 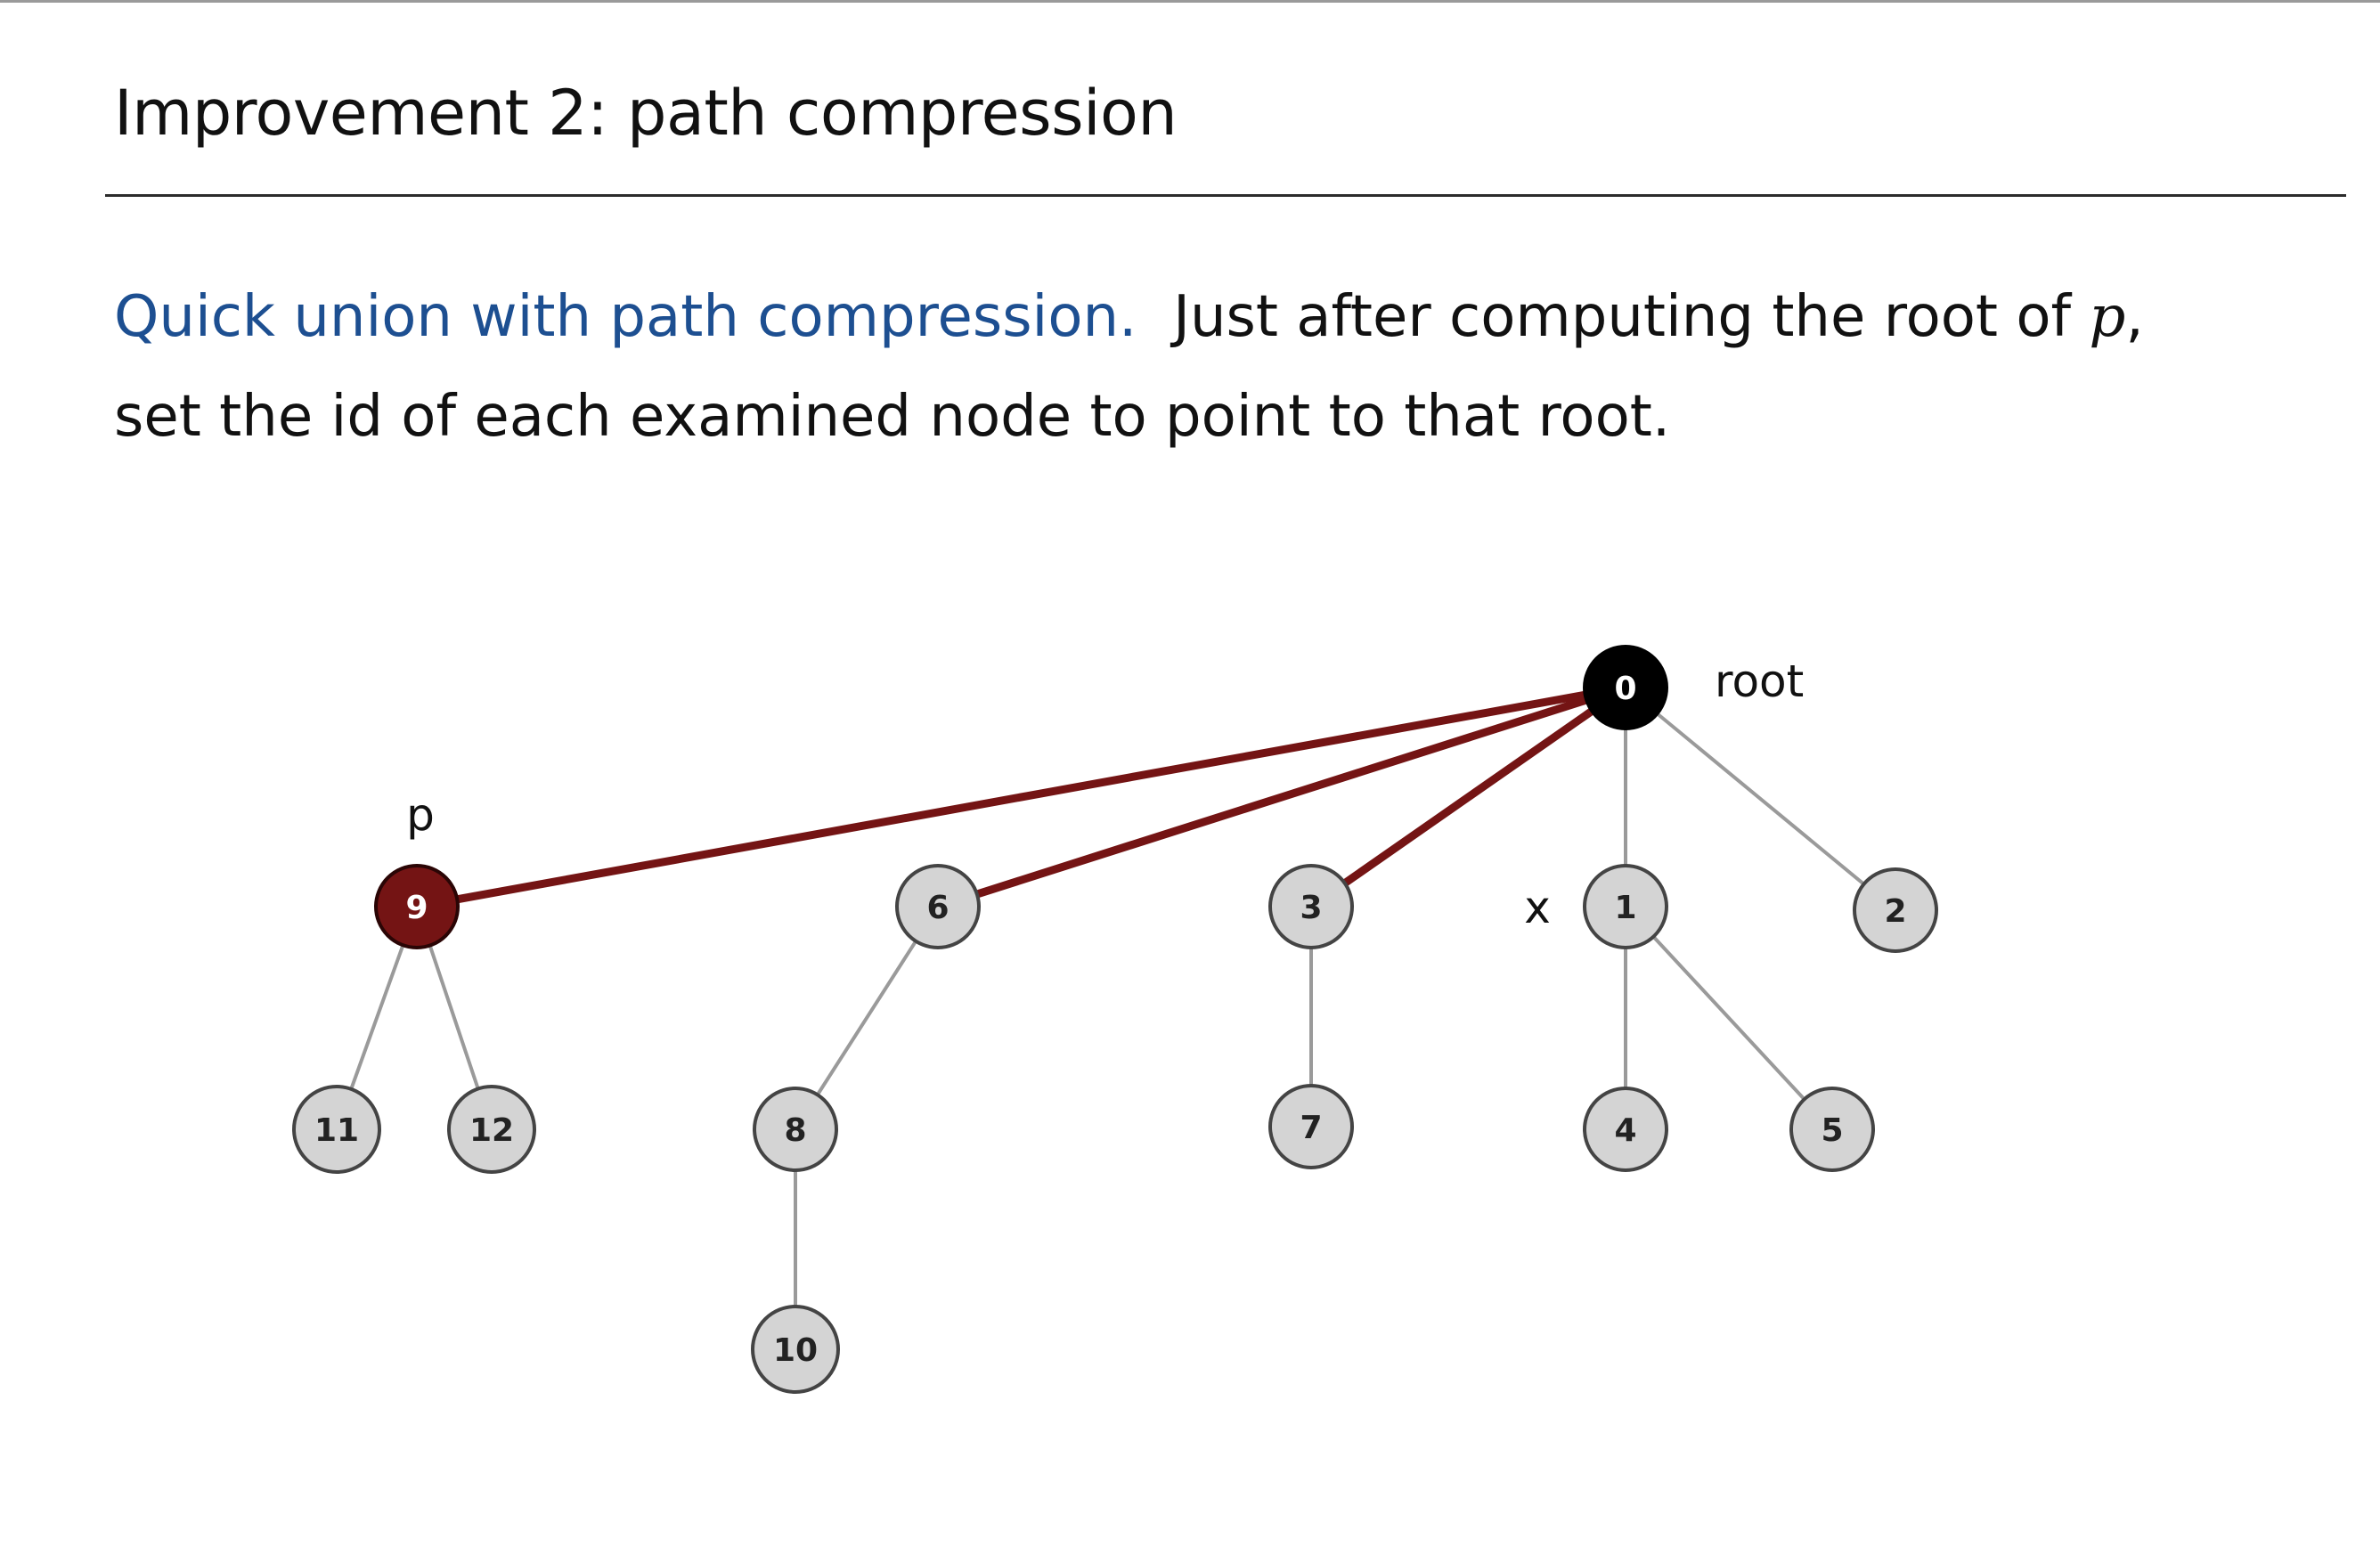 I want to click on node-label-3: 3, so click(x=1311, y=908).